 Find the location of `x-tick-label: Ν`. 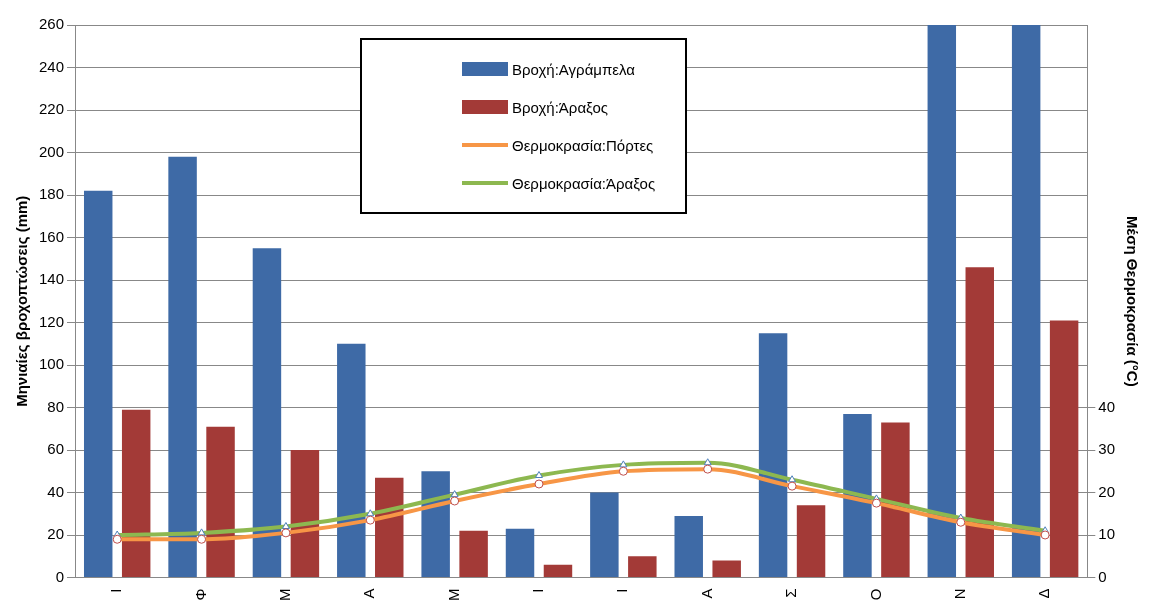

x-tick-label: Ν is located at coordinates (959, 594).